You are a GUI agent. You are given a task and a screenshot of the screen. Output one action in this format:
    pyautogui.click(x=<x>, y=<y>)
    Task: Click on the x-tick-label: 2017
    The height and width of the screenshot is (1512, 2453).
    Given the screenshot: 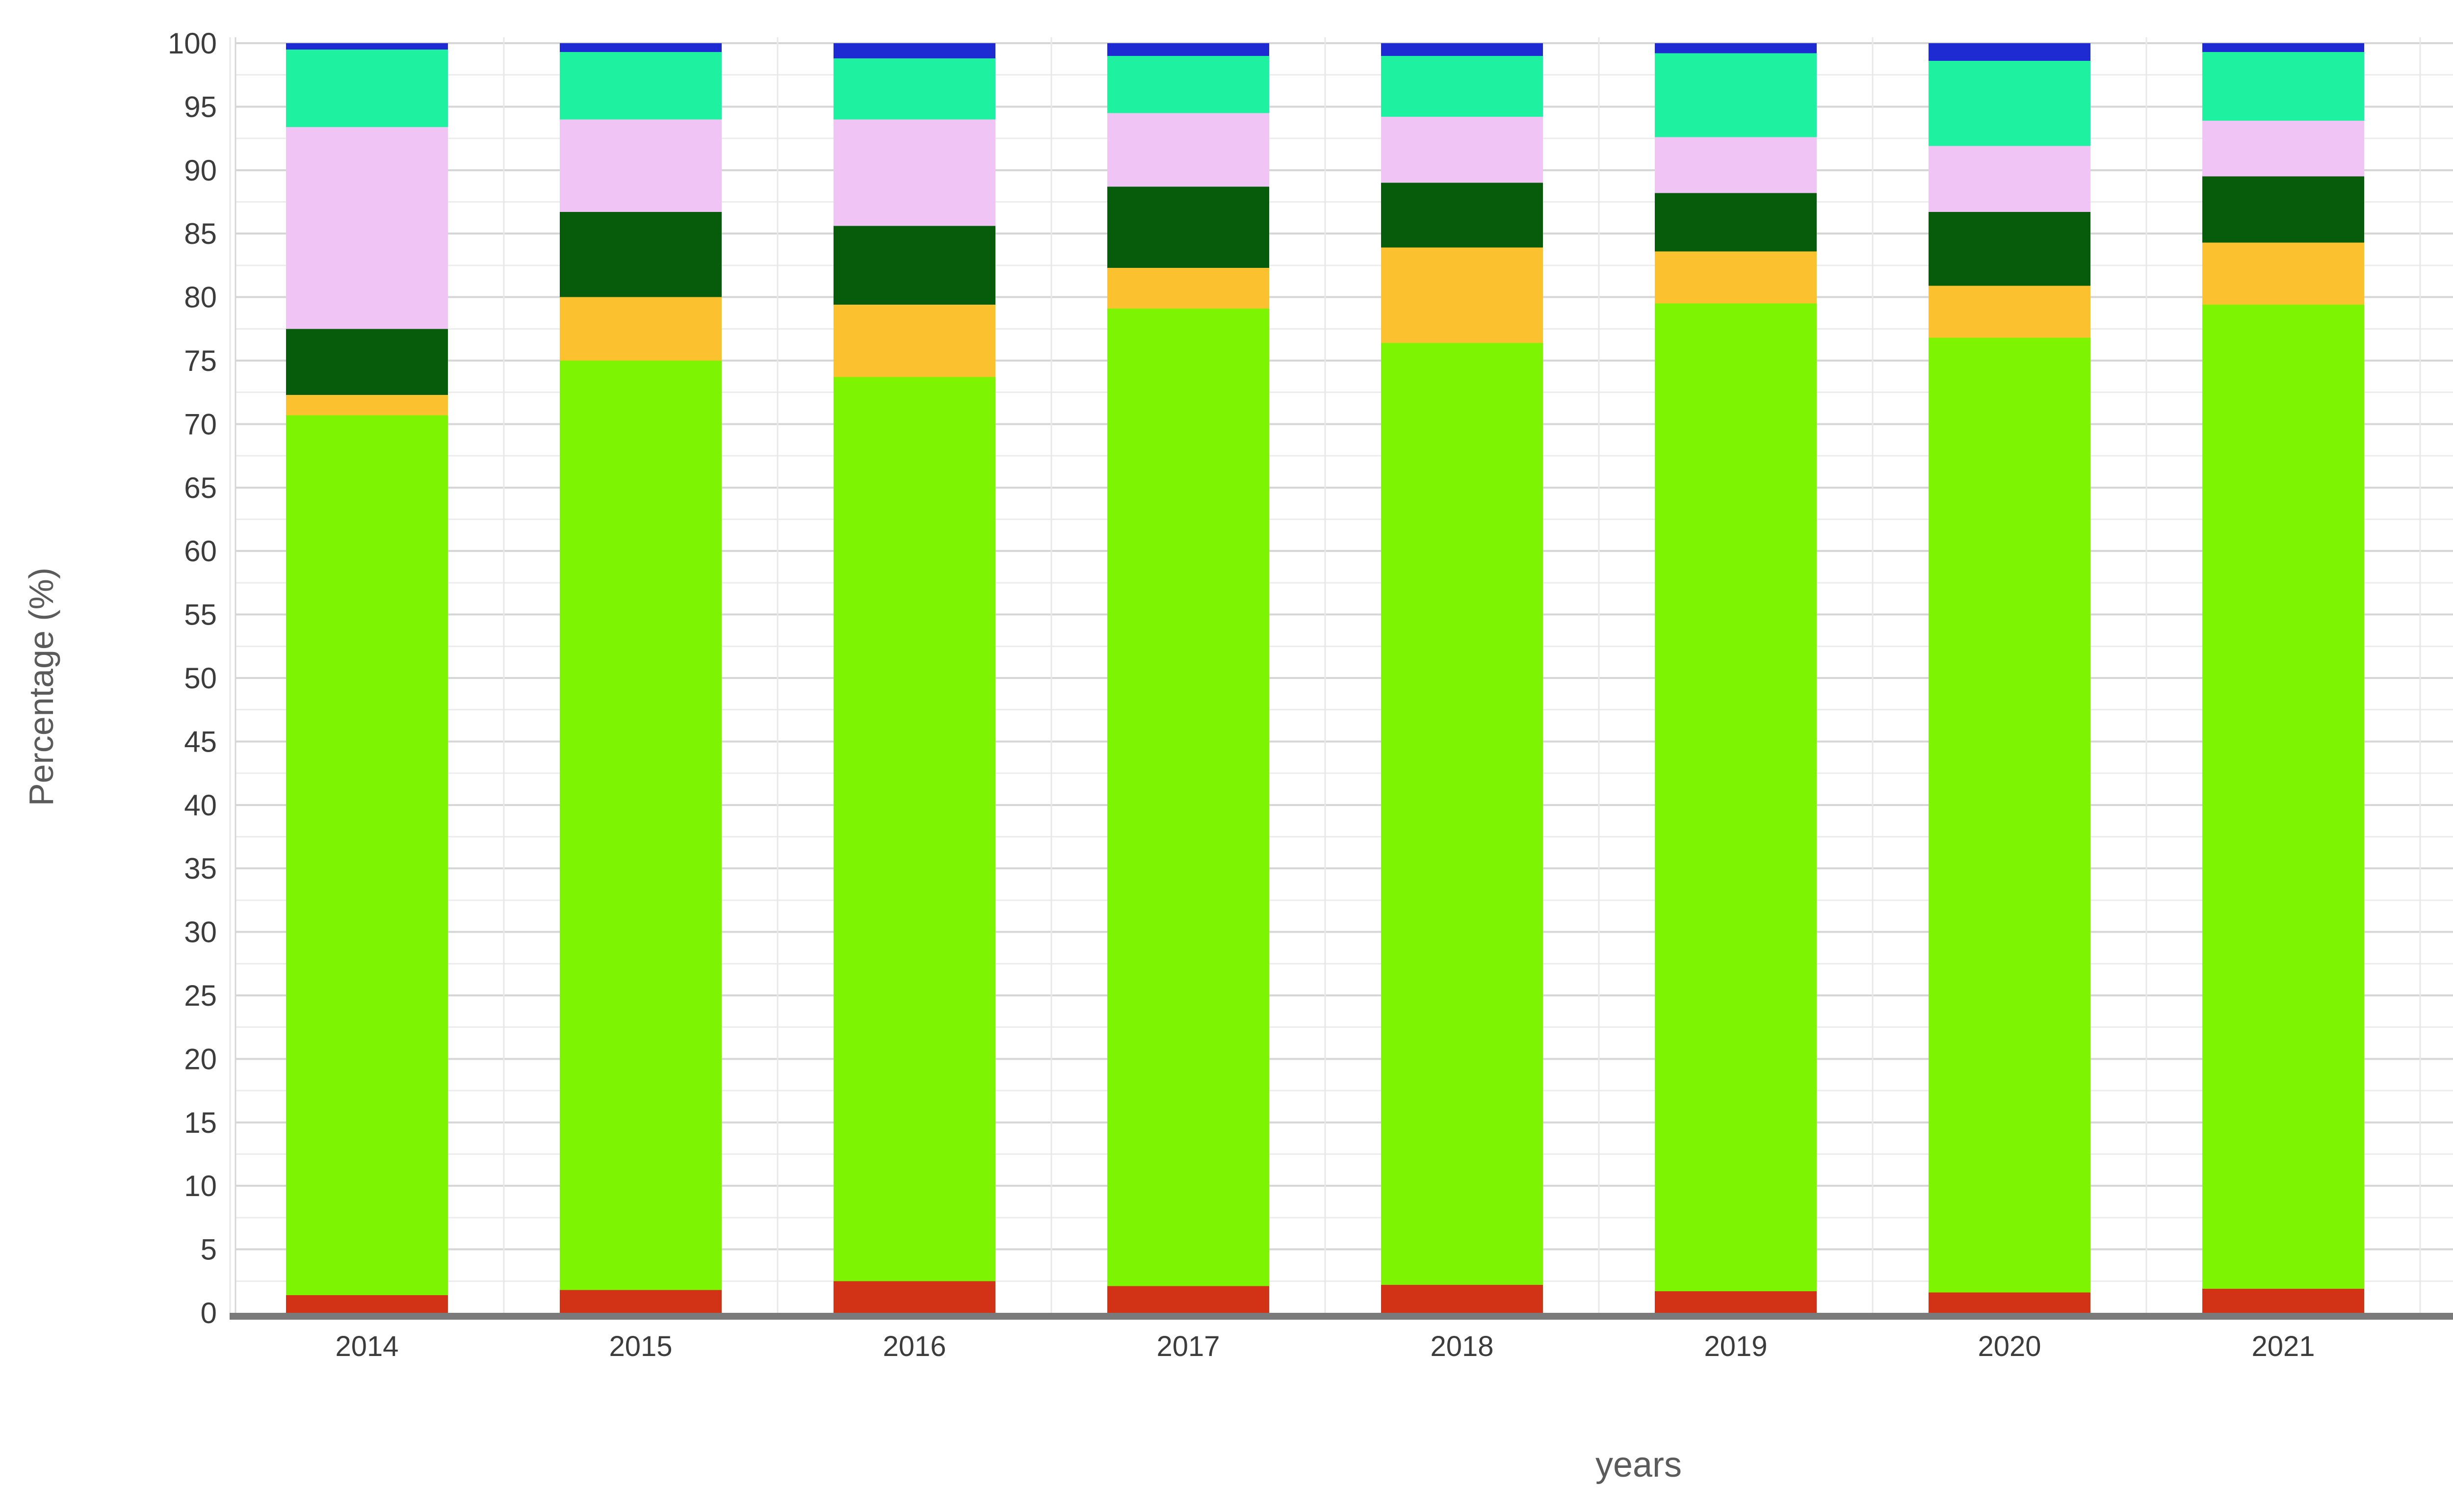 What is the action you would take?
    pyautogui.click(x=1188, y=1346)
    